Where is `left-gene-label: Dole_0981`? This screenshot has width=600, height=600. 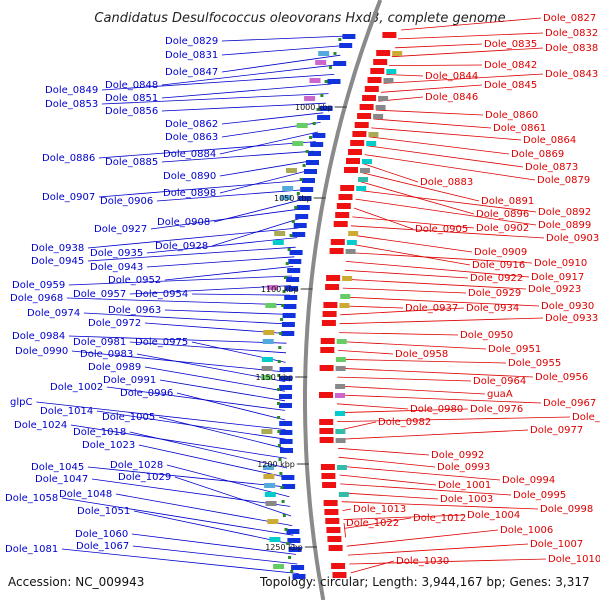 left-gene-label: Dole_0981 is located at coordinates (99, 342).